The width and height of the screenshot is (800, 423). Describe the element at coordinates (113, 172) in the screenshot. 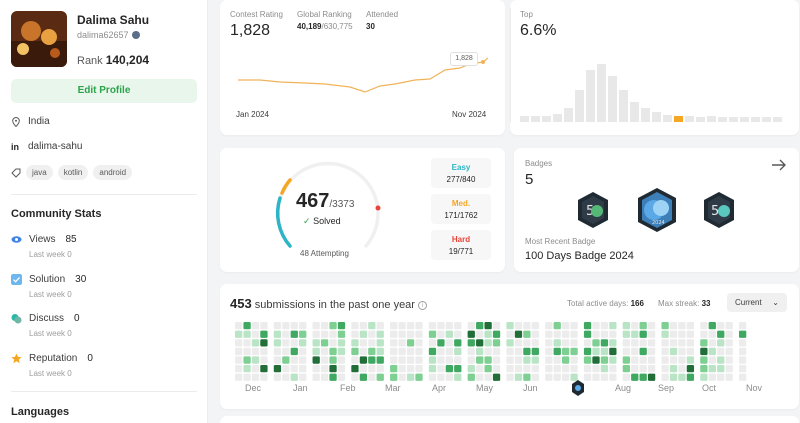

I see `skill-tag: android` at that location.